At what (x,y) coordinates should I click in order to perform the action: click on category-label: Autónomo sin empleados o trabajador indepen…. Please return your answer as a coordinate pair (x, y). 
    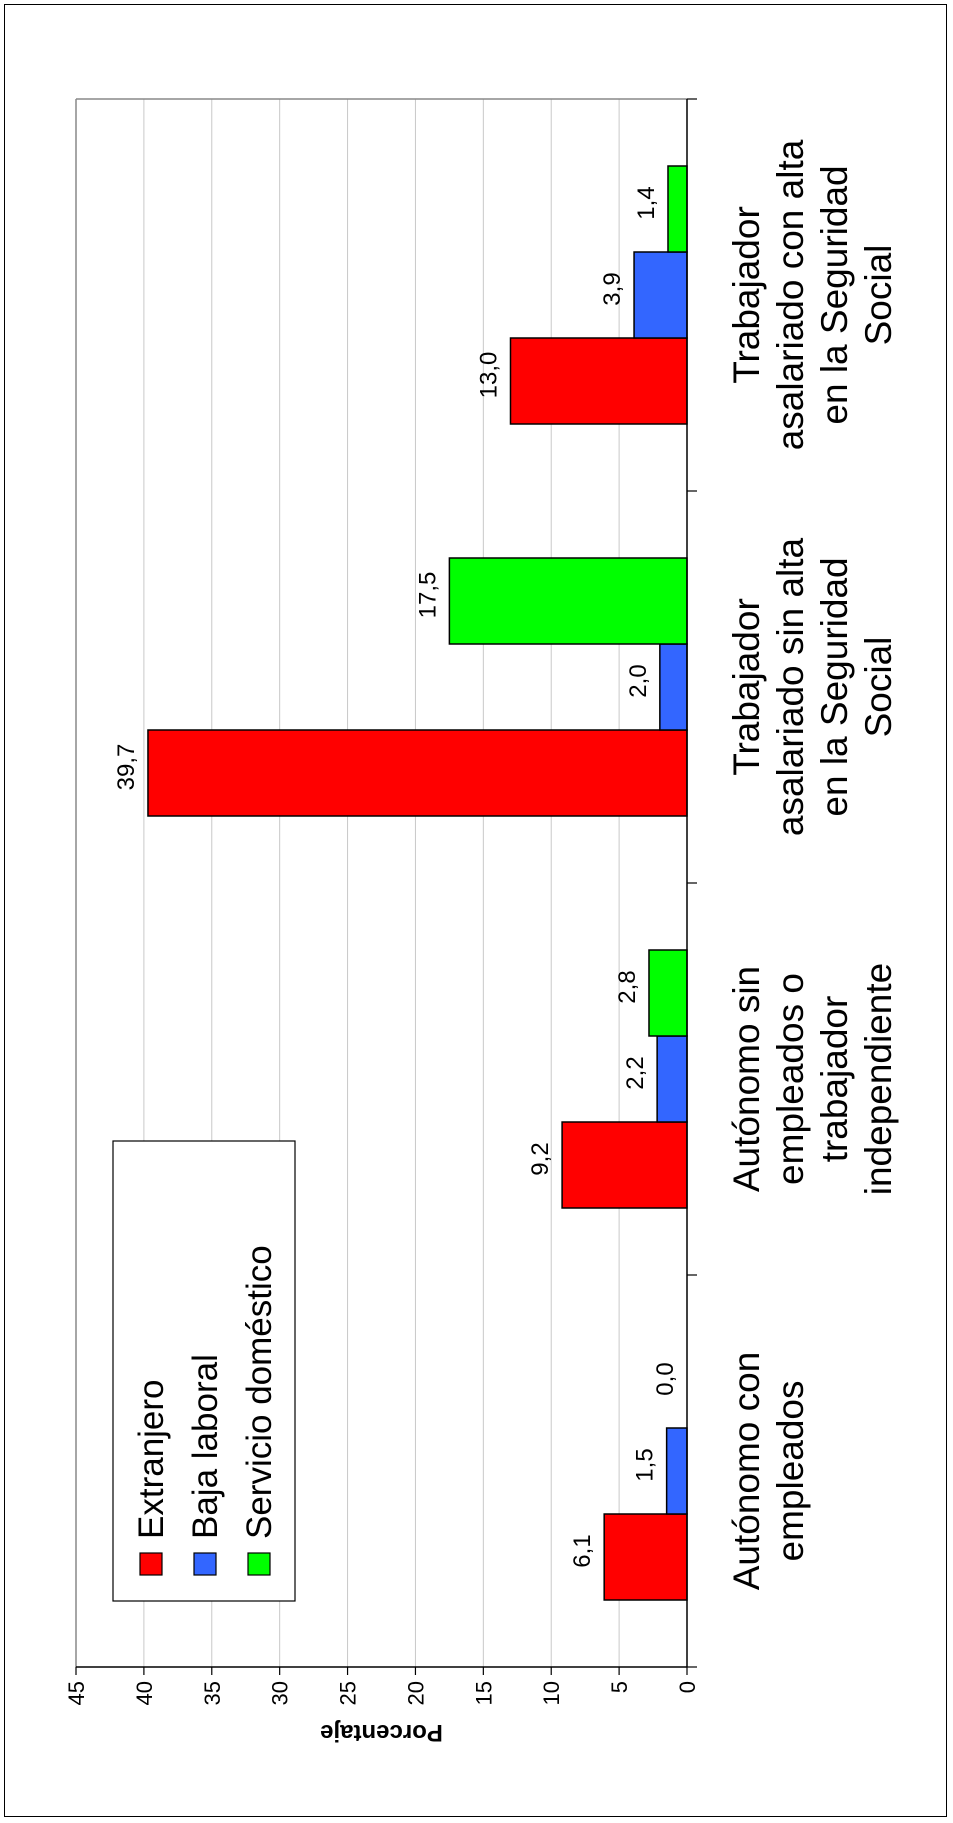
    Looking at the image, I should click on (812, 1079).